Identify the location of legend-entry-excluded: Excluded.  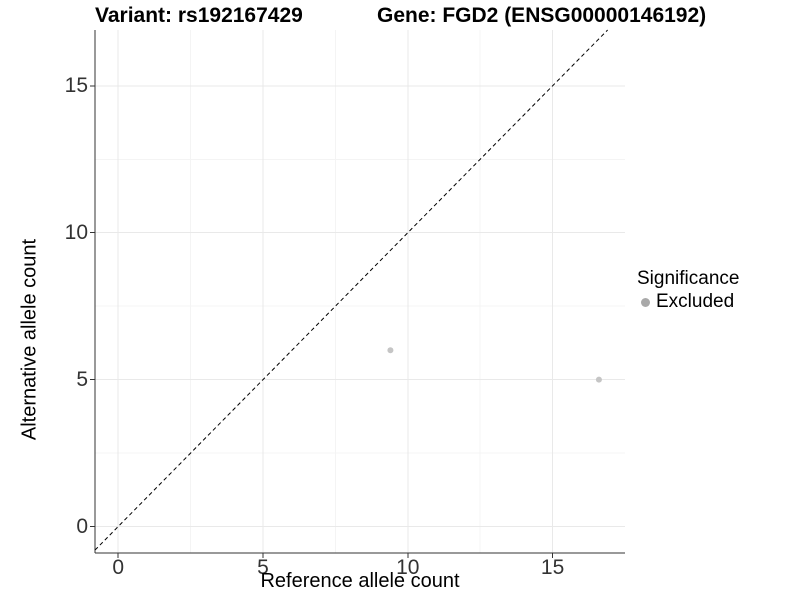
(688, 302).